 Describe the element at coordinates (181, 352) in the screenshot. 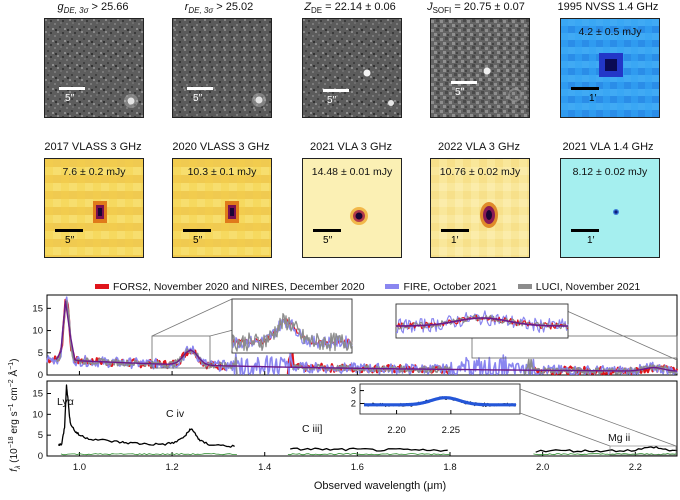

I see `zoom-region-civ` at that location.